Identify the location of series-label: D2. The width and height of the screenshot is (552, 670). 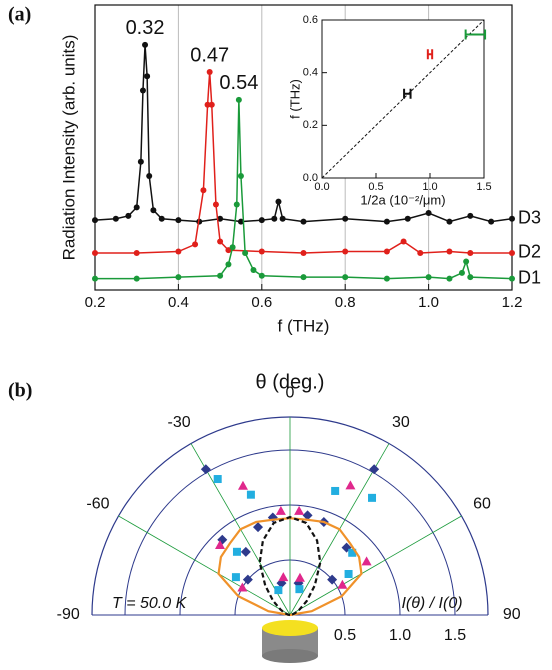
(529, 252).